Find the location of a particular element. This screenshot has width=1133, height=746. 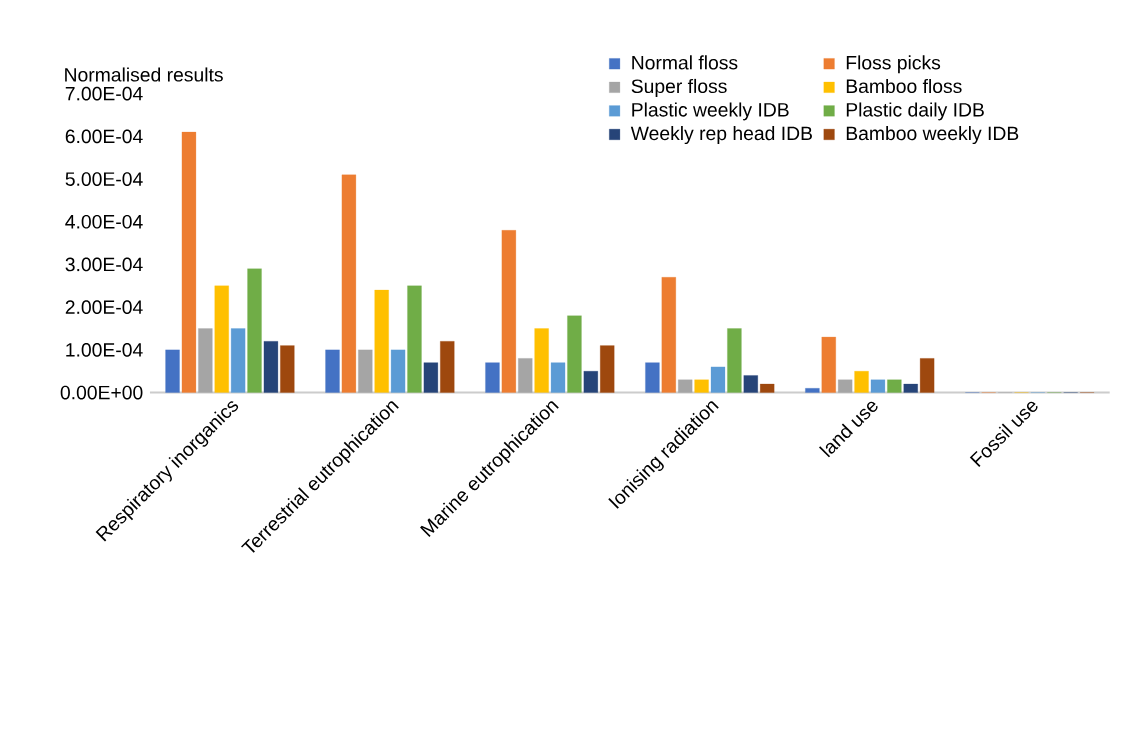

legend-label: Bamboo floss is located at coordinates (904, 85).